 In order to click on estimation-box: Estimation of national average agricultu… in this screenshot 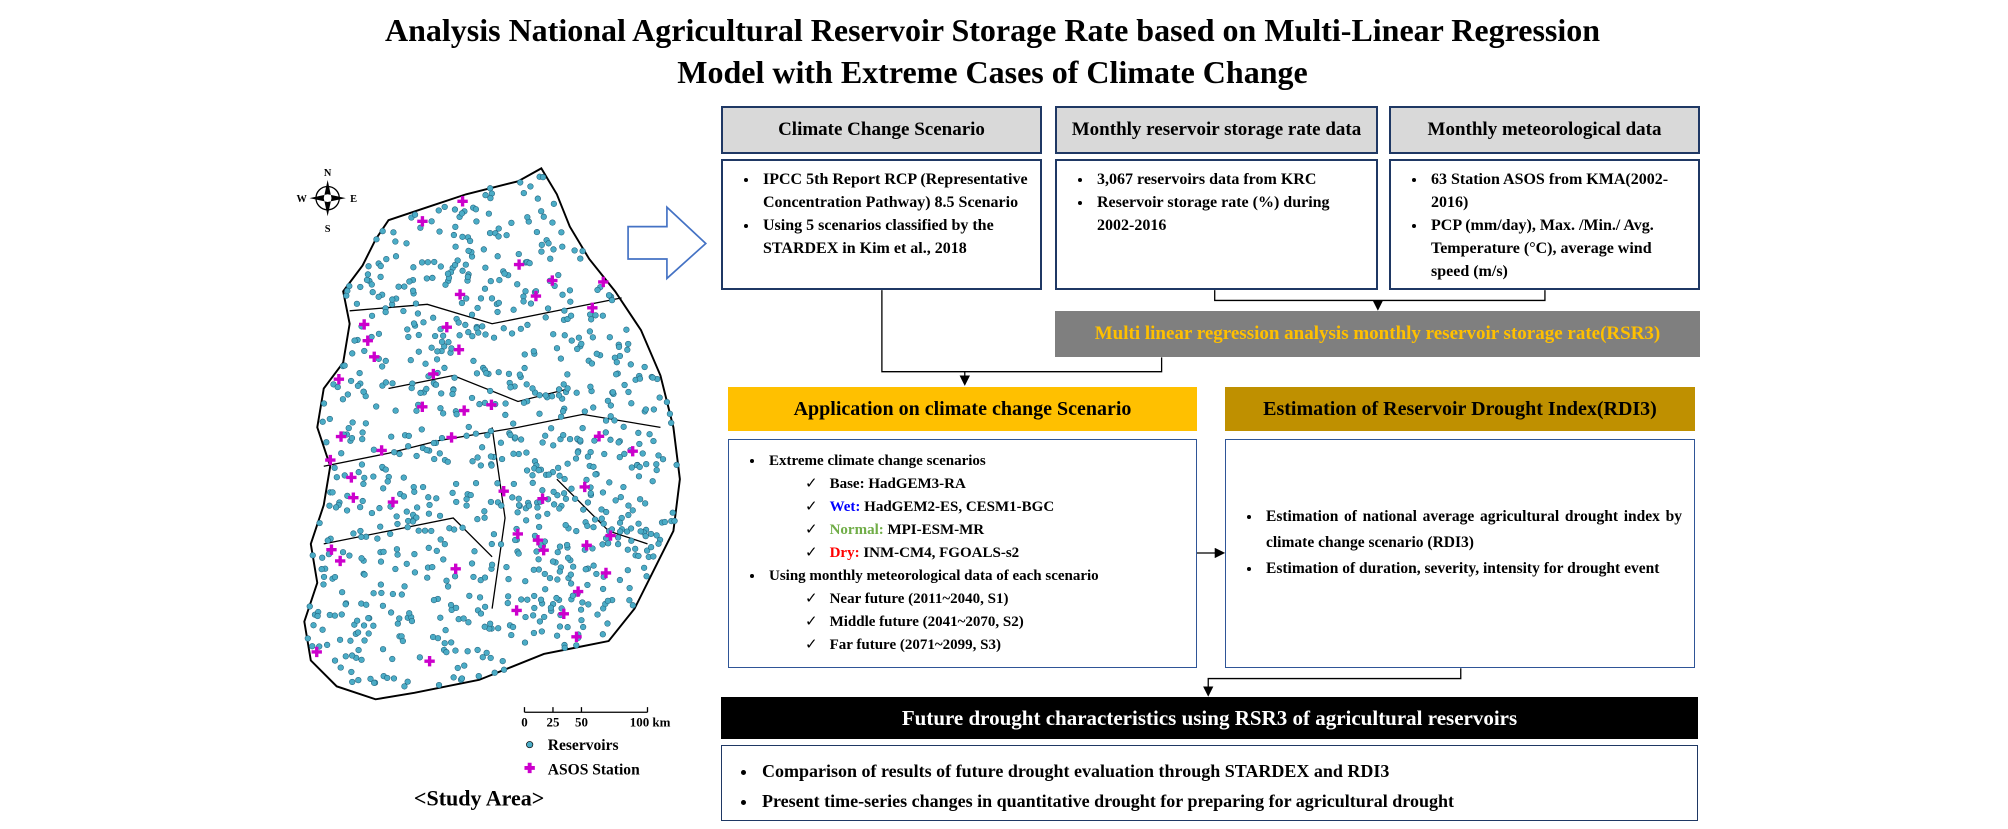, I will do `click(1460, 553)`.